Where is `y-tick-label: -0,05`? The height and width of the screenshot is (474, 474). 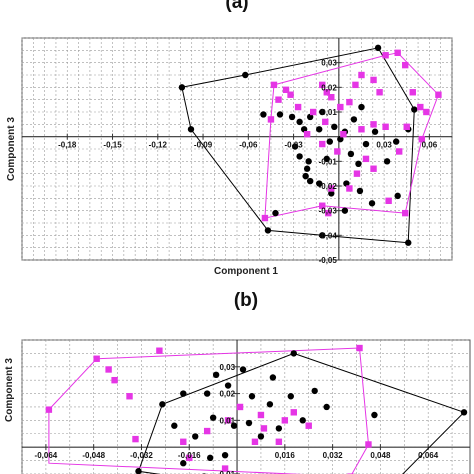 y-tick-label: -0,05 is located at coordinates (328, 260).